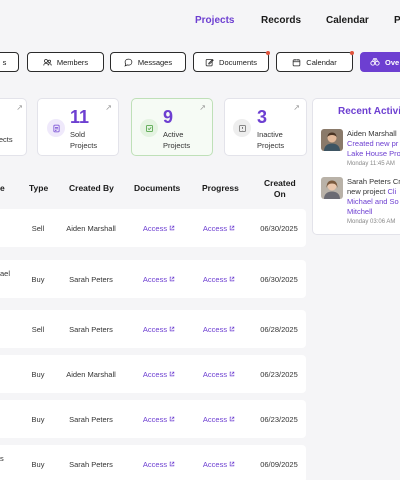 The height and width of the screenshot is (480, 400). I want to click on card-total-projects: ojects ↗, so click(13, 127).